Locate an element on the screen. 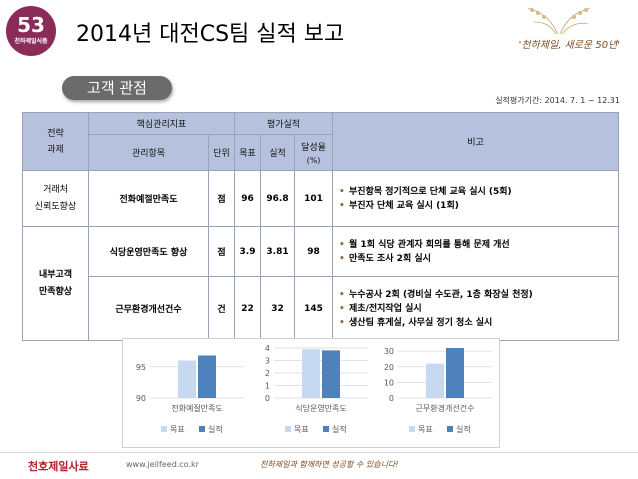 The width and height of the screenshot is (638, 479). unit-cell: 건 is located at coordinates (221, 308).